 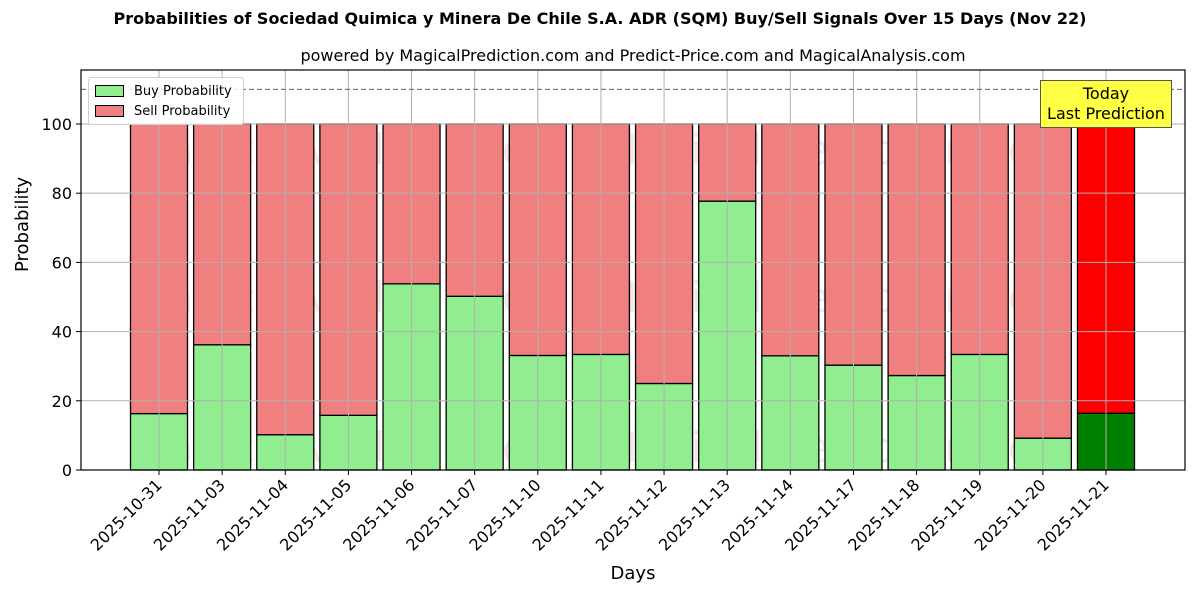 I want to click on y-tick-label: 60, so click(x=62, y=262).